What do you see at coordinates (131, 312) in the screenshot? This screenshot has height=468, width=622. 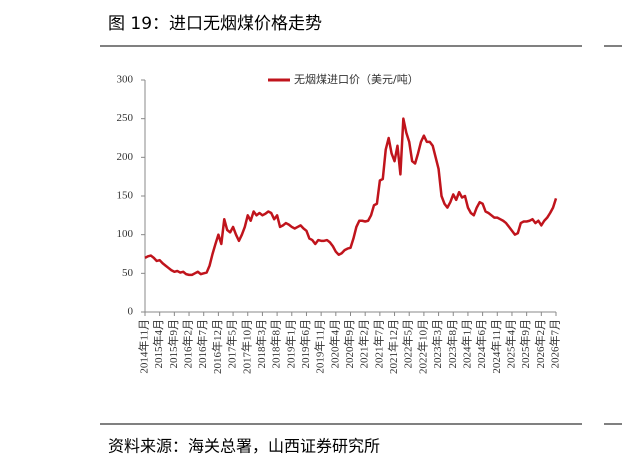 I see `y-tick-label: 0` at bounding box center [131, 312].